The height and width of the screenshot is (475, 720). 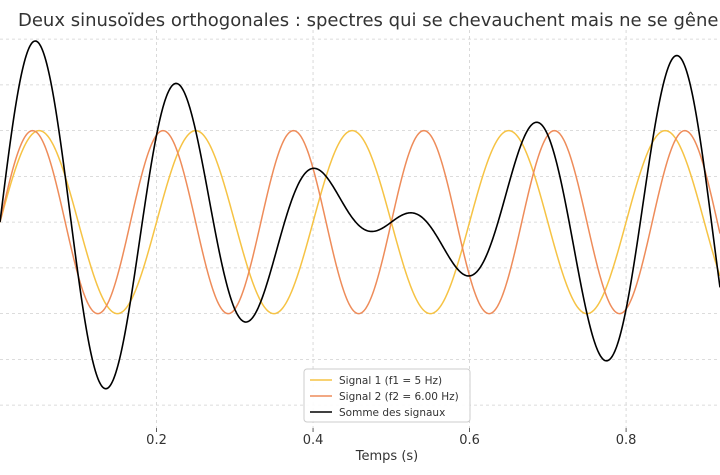 I want to click on x-tick-label: 0.2, so click(x=156, y=440).